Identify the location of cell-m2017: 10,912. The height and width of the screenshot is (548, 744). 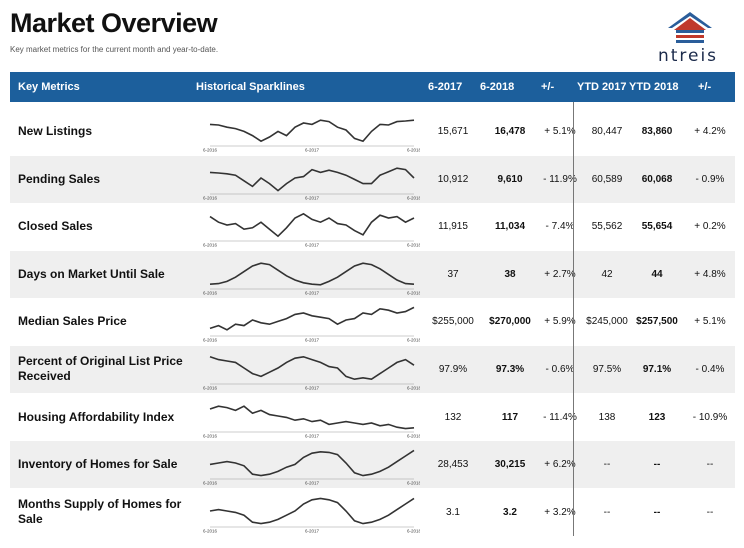
(453, 179).